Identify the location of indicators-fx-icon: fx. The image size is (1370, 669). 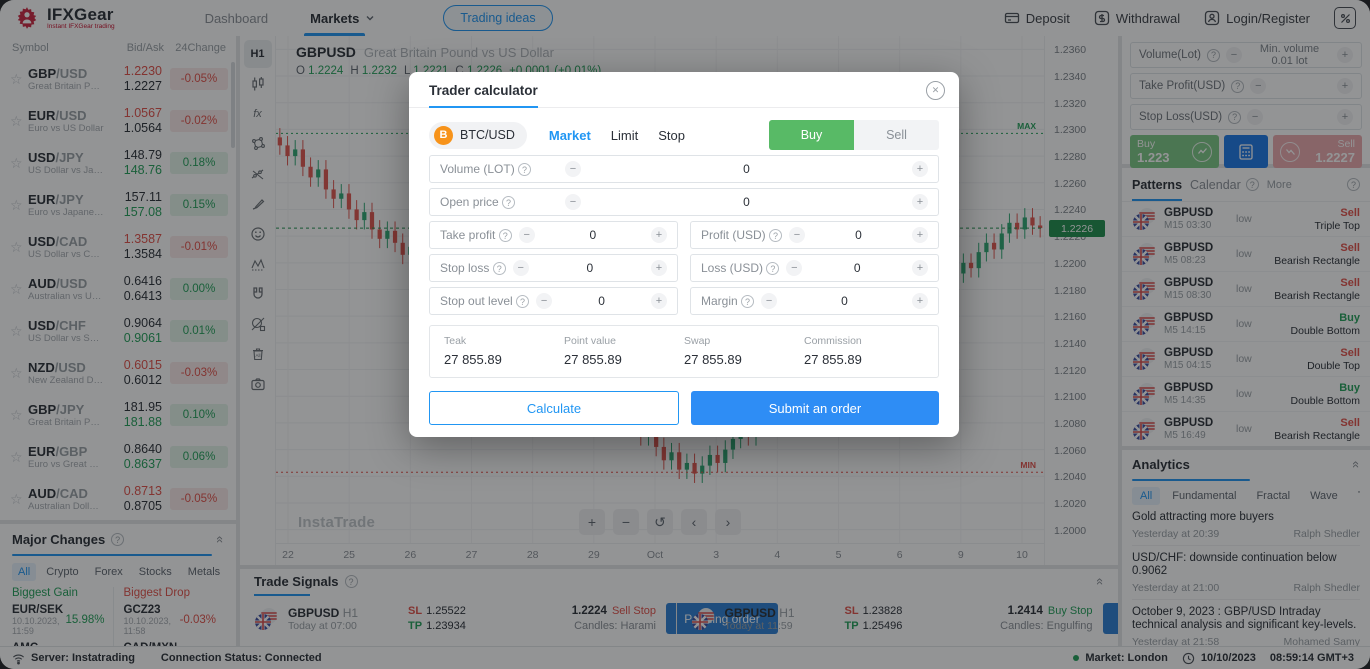
(257, 114).